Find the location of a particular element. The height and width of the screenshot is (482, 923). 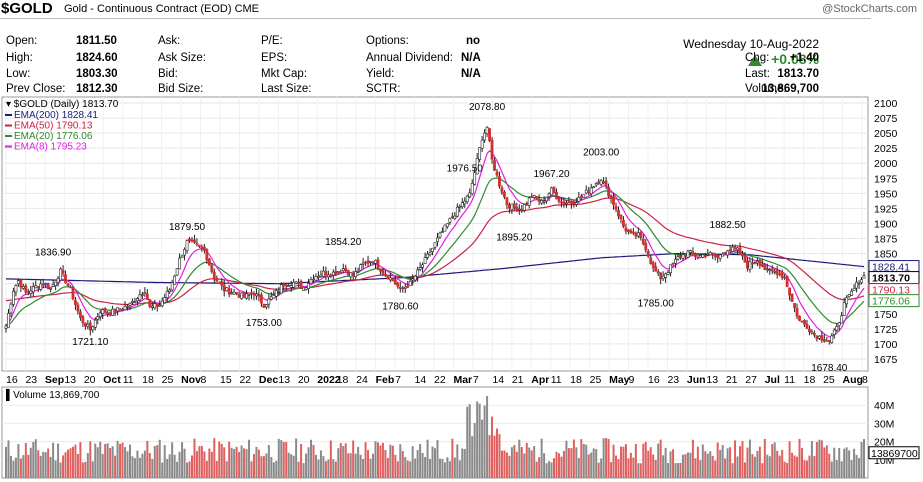

up-arrow-icon is located at coordinates (755, 60).